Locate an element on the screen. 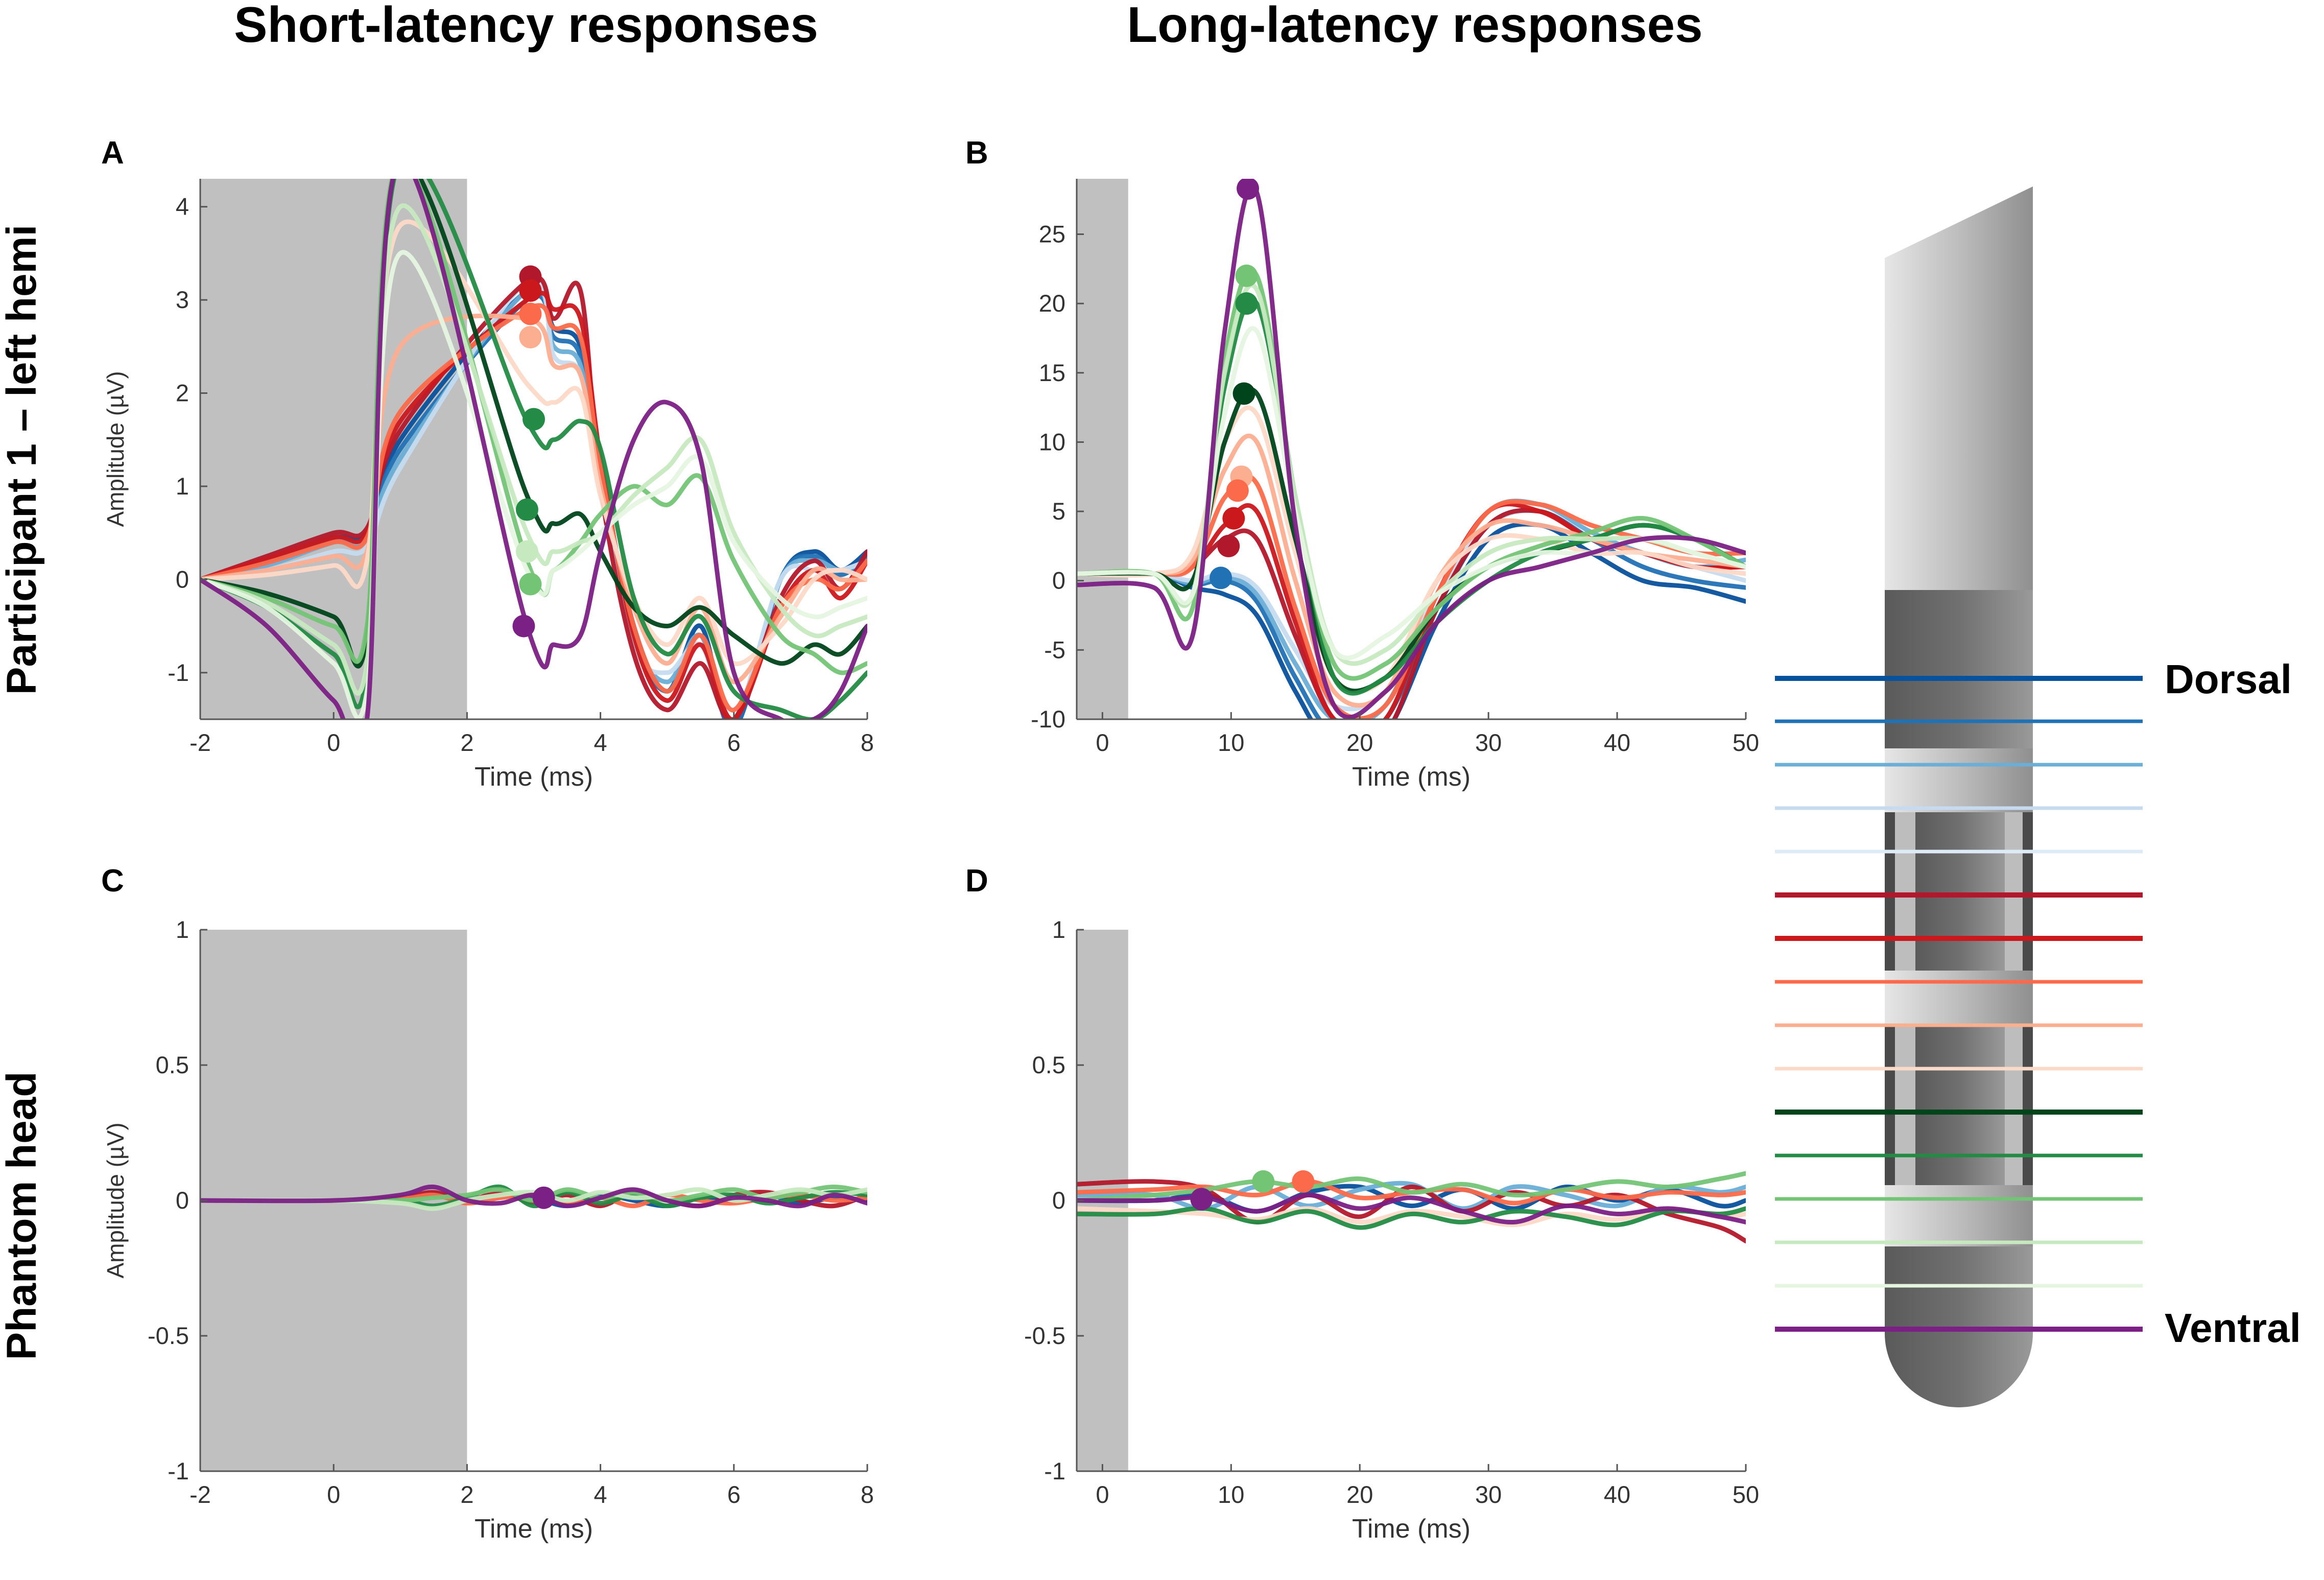 This screenshot has height=1580, width=2324. x-tick-label: 10 is located at coordinates (1231, 742).